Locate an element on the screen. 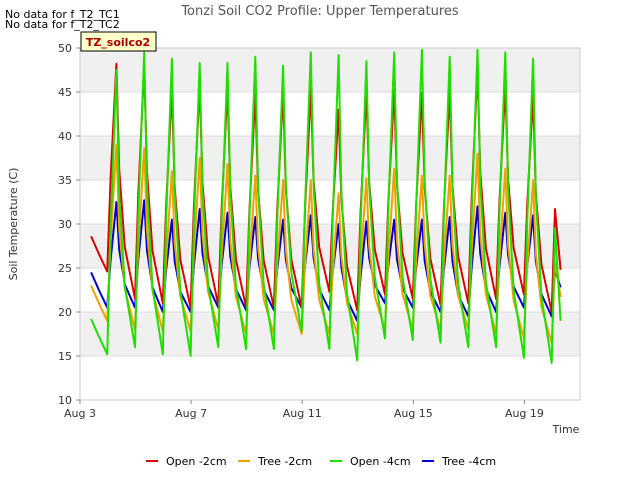 The width and height of the screenshot is (640, 480). y-tick-label: 35 is located at coordinates (65, 180).